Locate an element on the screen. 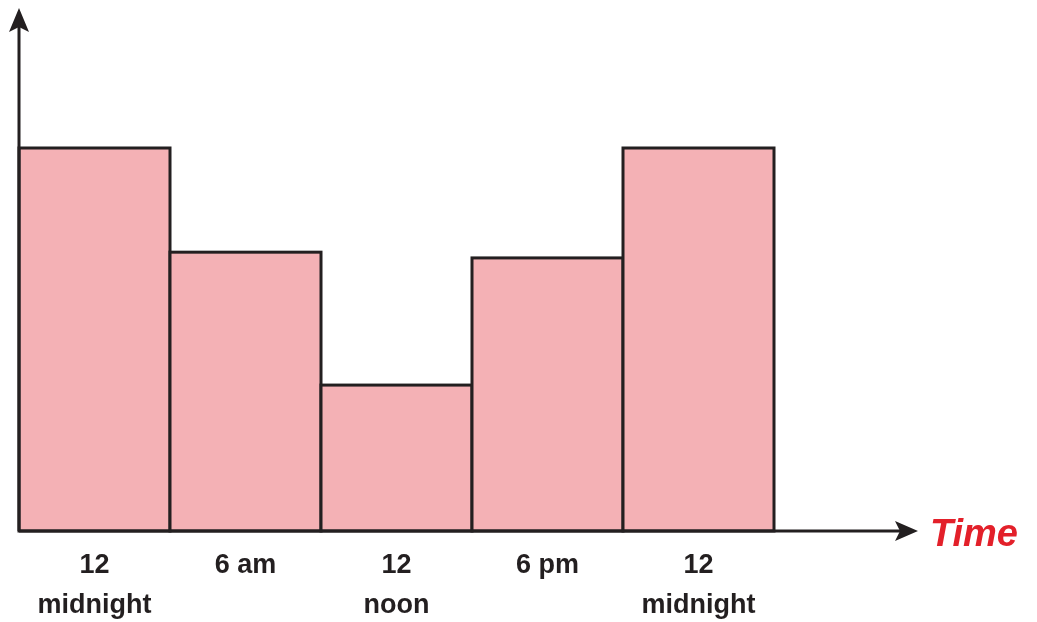  x-tick-label: 12 noon is located at coordinates (396, 584).